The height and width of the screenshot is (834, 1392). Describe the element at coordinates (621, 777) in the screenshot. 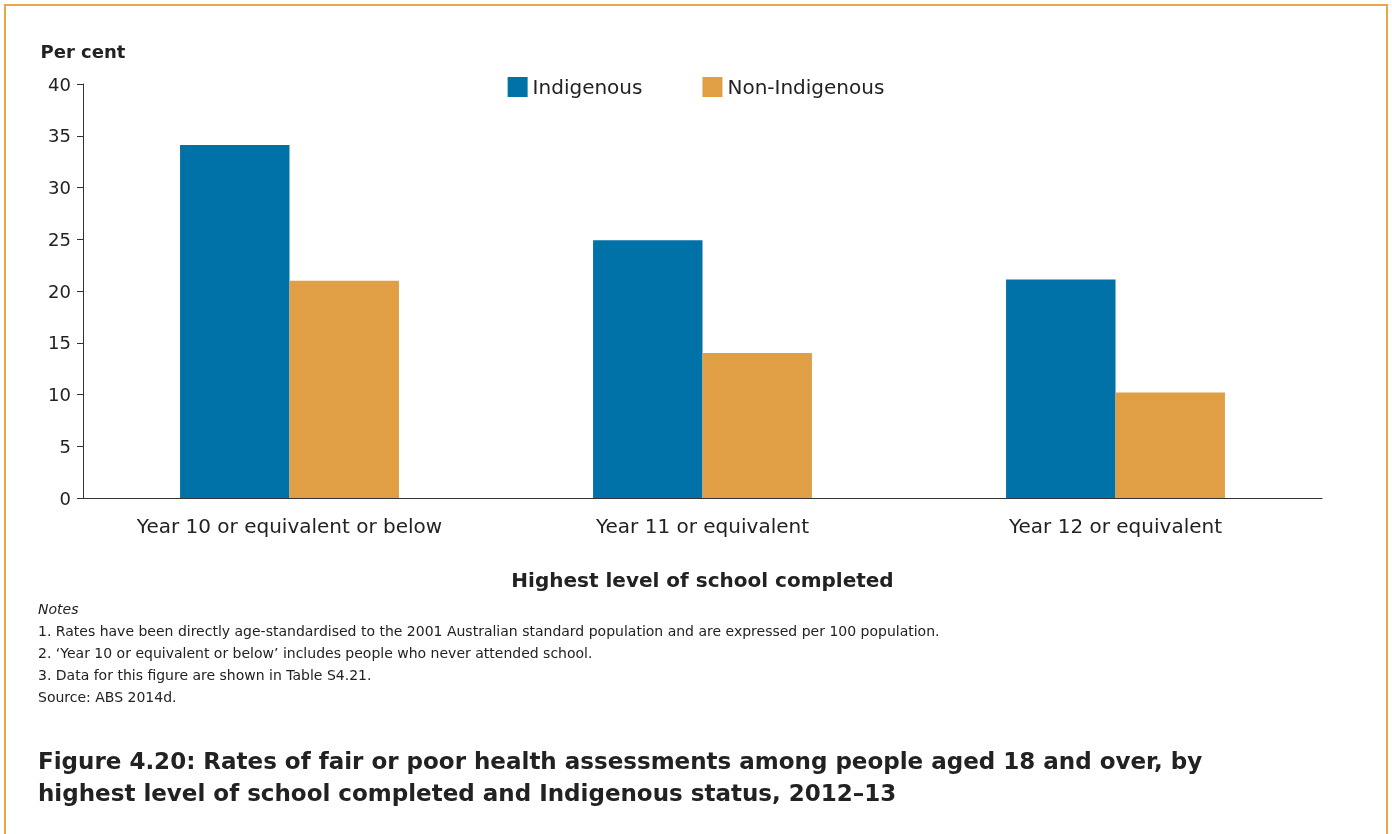

I see `text: Figure 4.20: Rates of fair or poor health assessments among people aged 18 and over, by highest level of school completed and Indigenous status, 2012–13` at that location.